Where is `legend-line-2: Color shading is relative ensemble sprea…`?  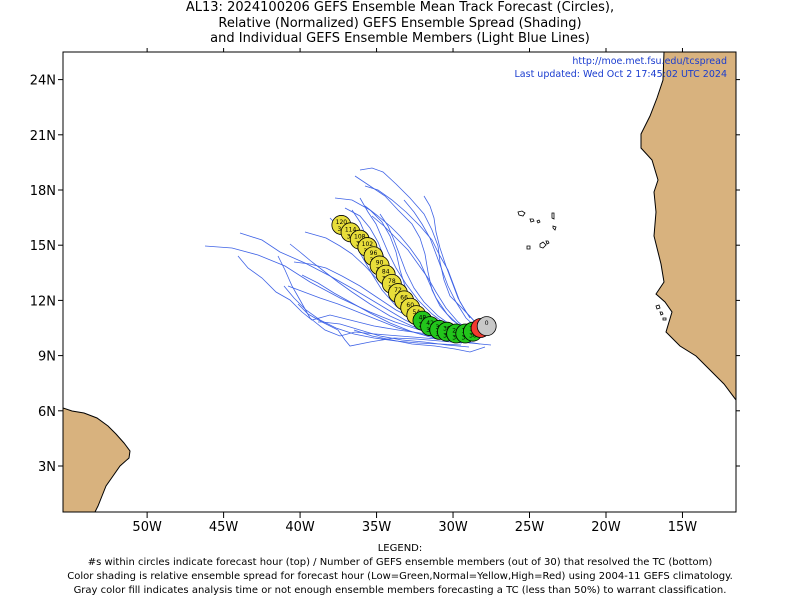
legend-line-2: Color shading is relative ensemble sprea… is located at coordinates (400, 576).